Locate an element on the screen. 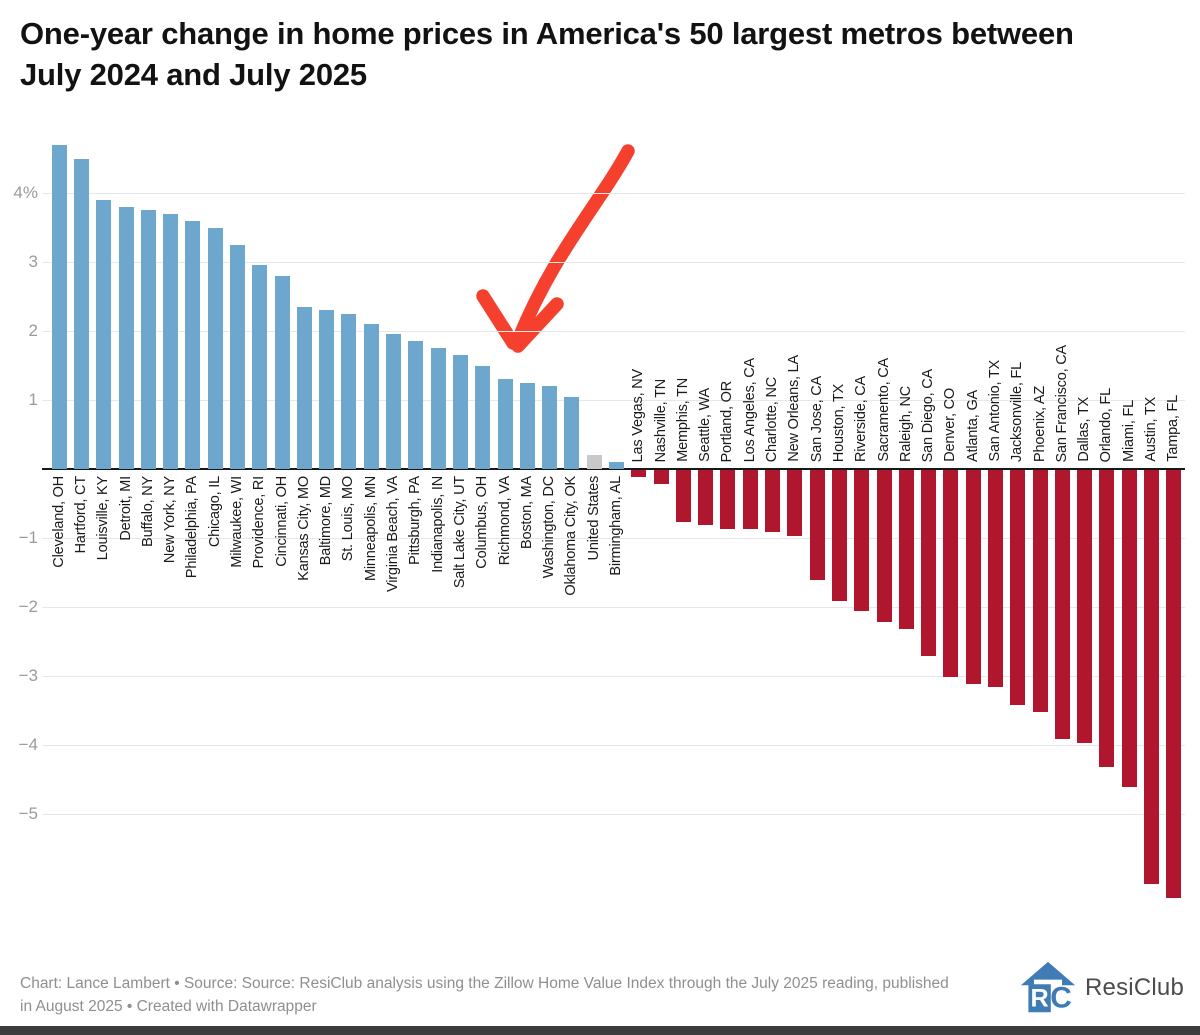  bar-label-washington-dc: Washington, DC is located at coordinates (549, 527).